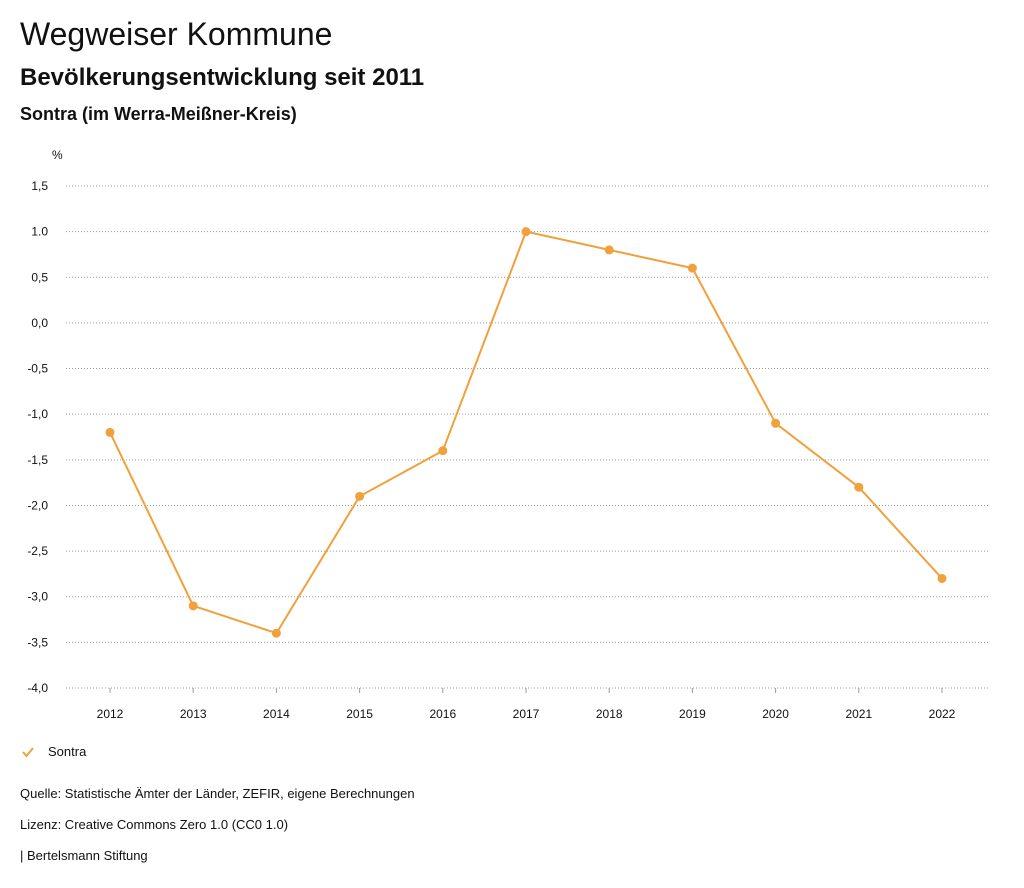 The image size is (1024, 888). I want to click on y-tick-label: 1,5, so click(39, 186).